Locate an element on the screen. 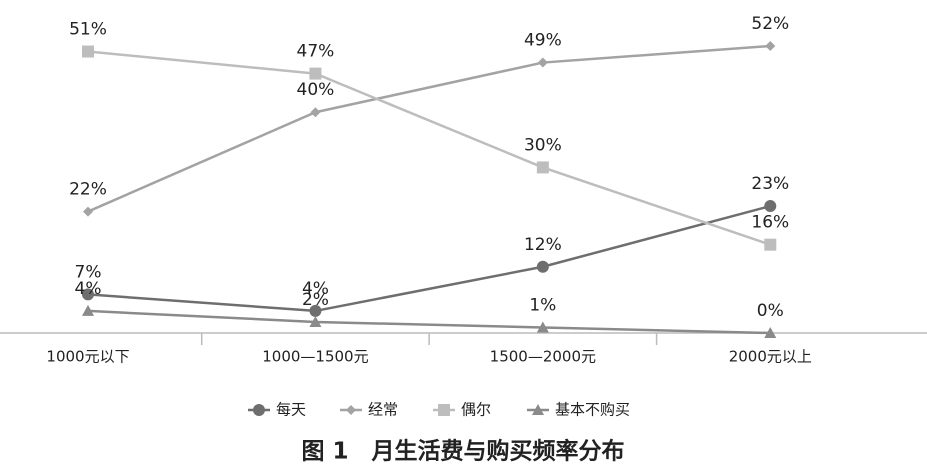  data-label: 47% is located at coordinates (316, 52).